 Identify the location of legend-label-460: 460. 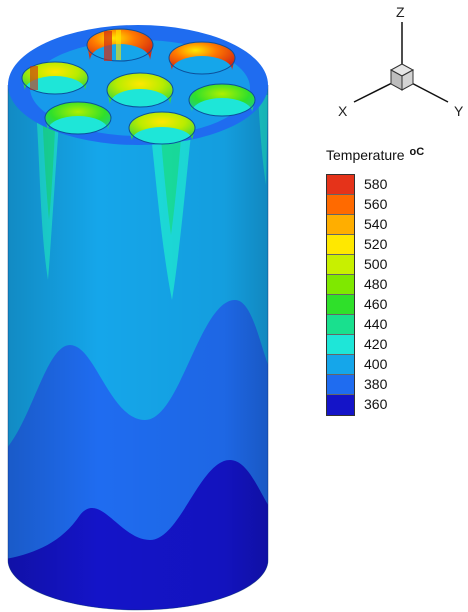
(376, 304).